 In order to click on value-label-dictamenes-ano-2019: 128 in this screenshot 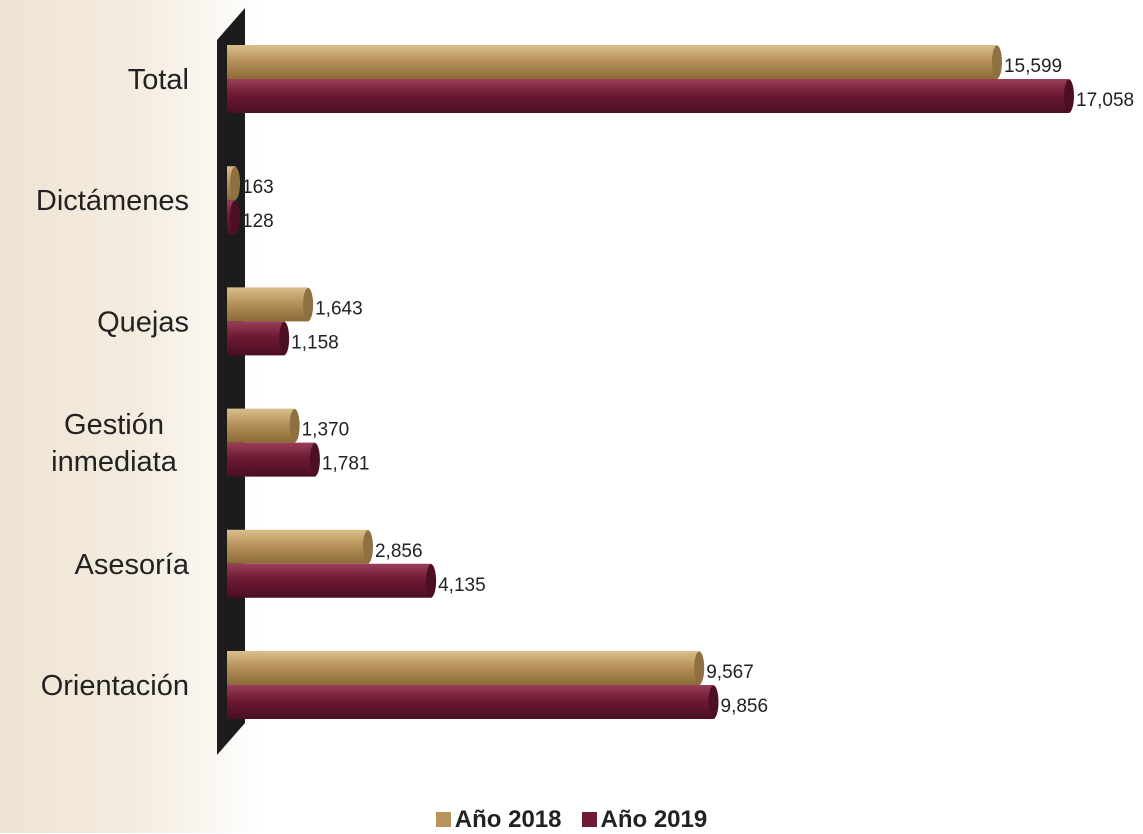, I will do `click(258, 221)`.